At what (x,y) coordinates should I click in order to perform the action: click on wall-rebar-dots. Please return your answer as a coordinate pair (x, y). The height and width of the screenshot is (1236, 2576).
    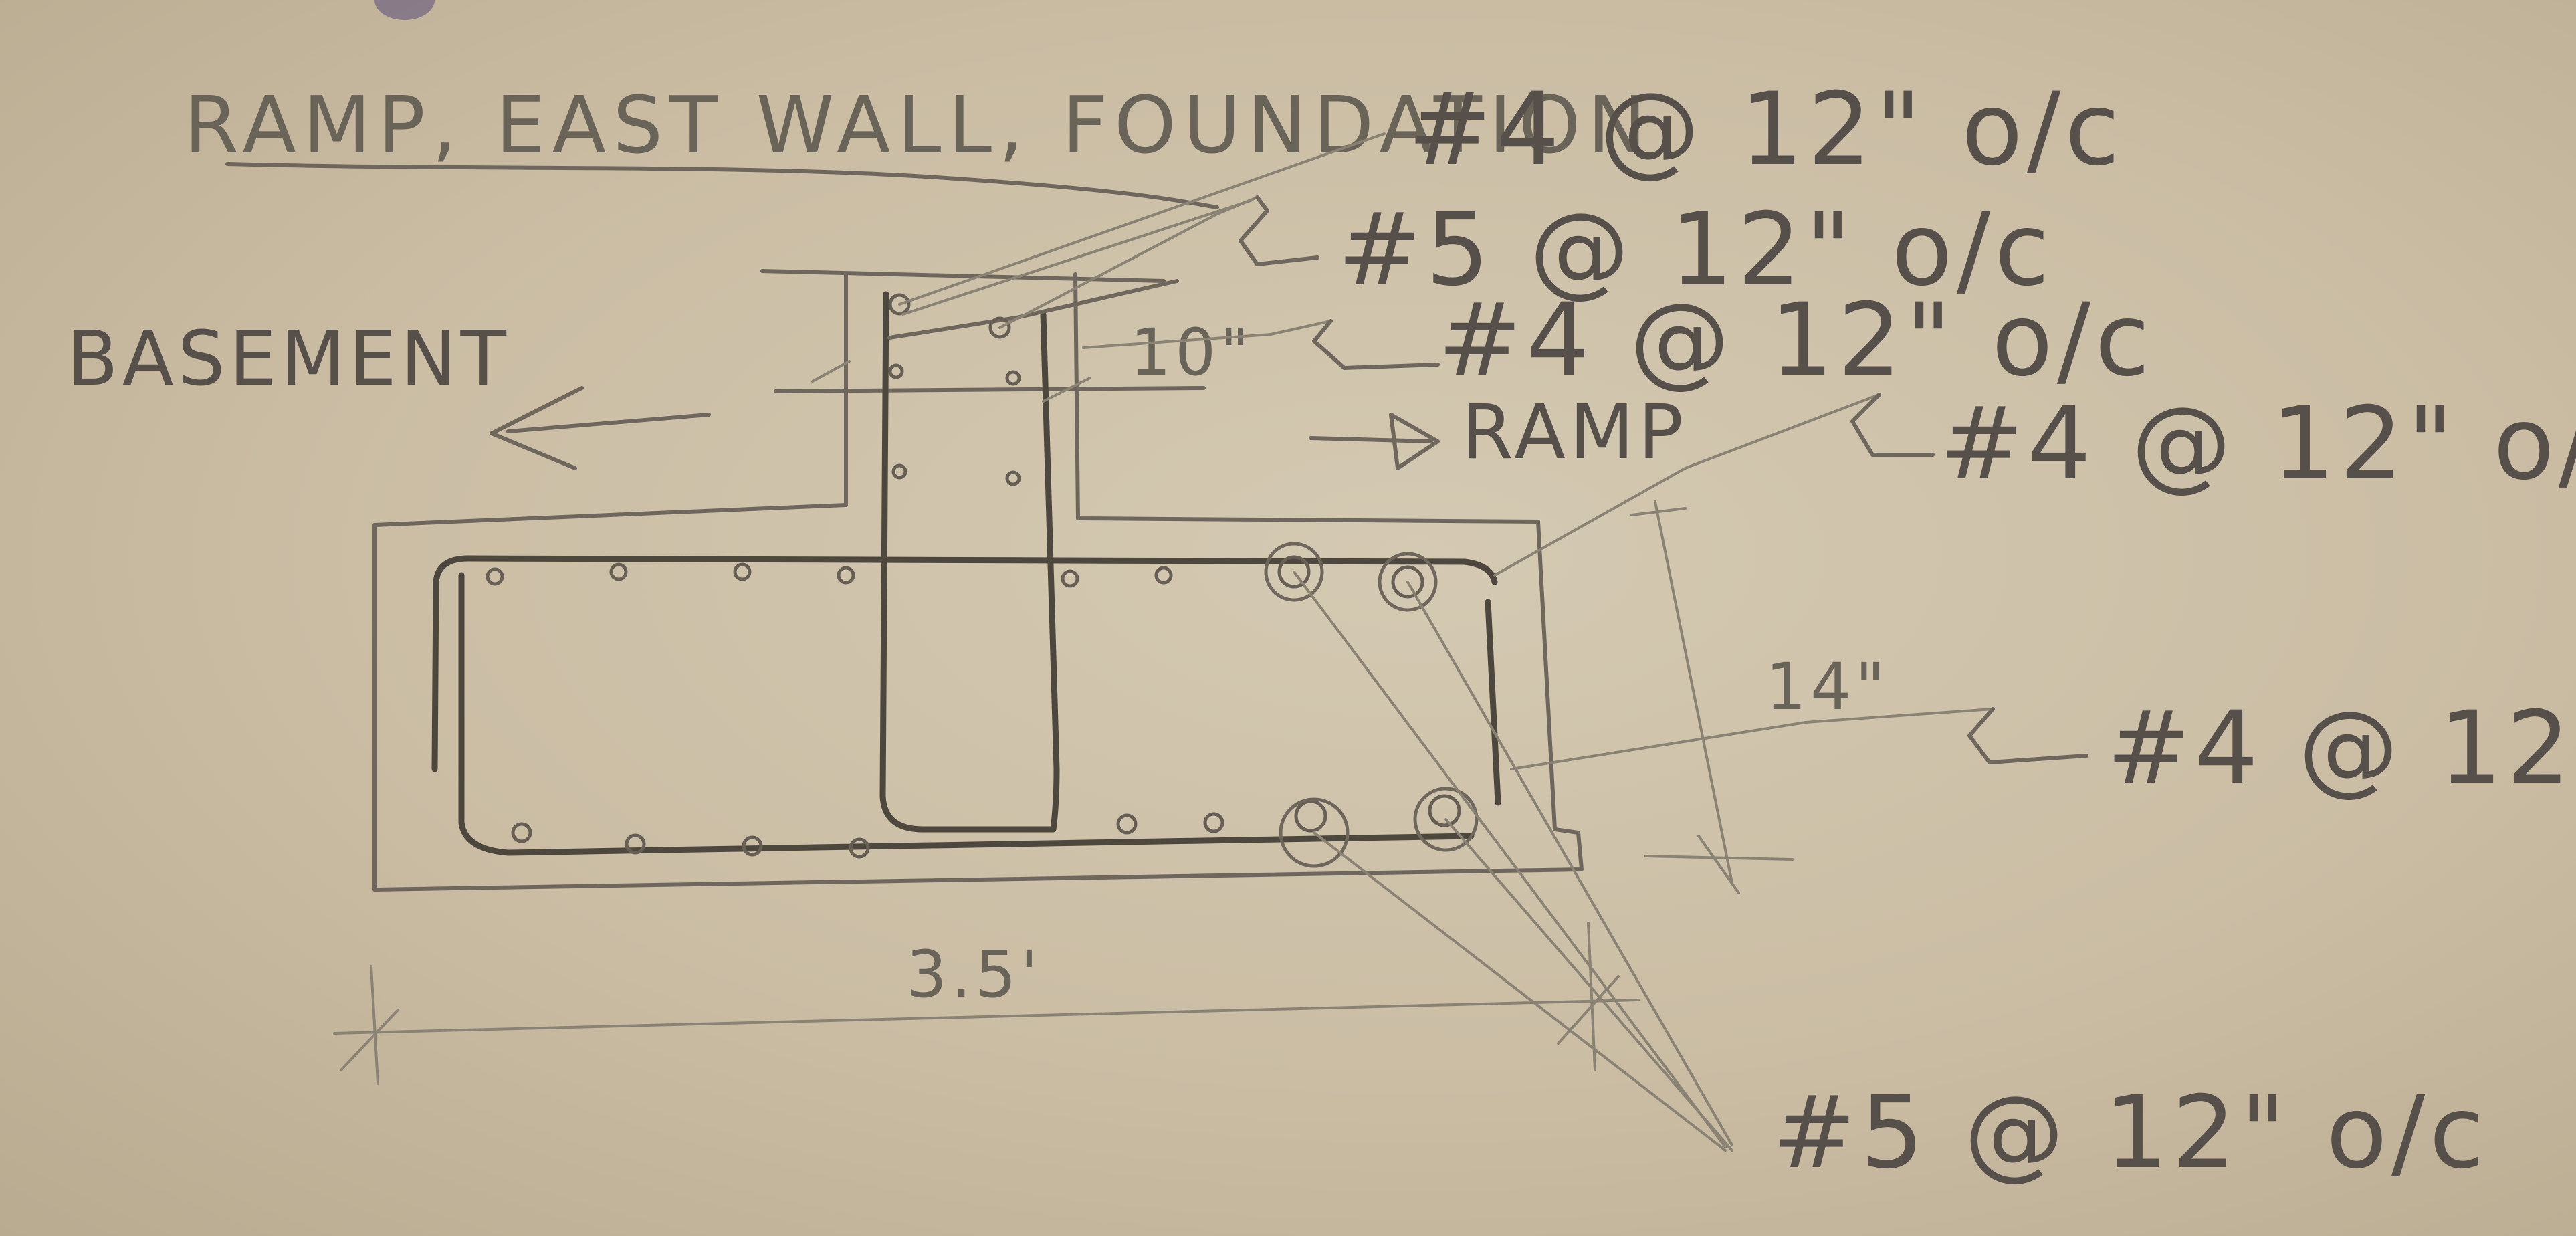
    Looking at the image, I should click on (955, 389).